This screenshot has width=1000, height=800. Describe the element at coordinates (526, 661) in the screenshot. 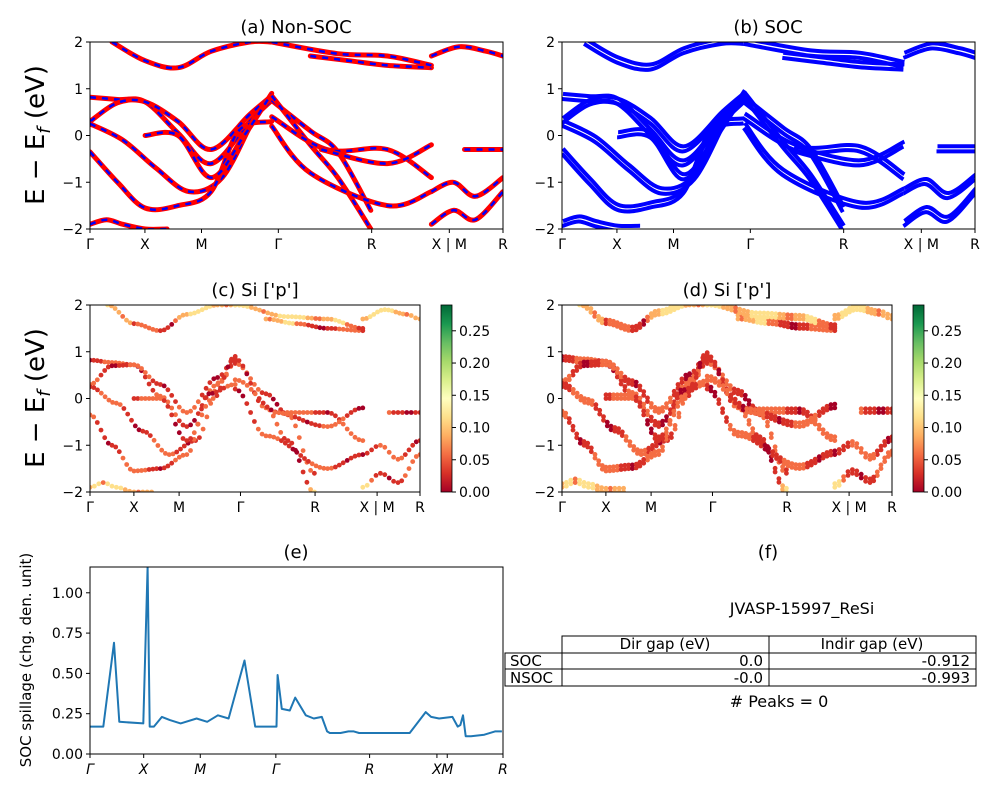

I see `table-row-label-soc: SOC` at that location.